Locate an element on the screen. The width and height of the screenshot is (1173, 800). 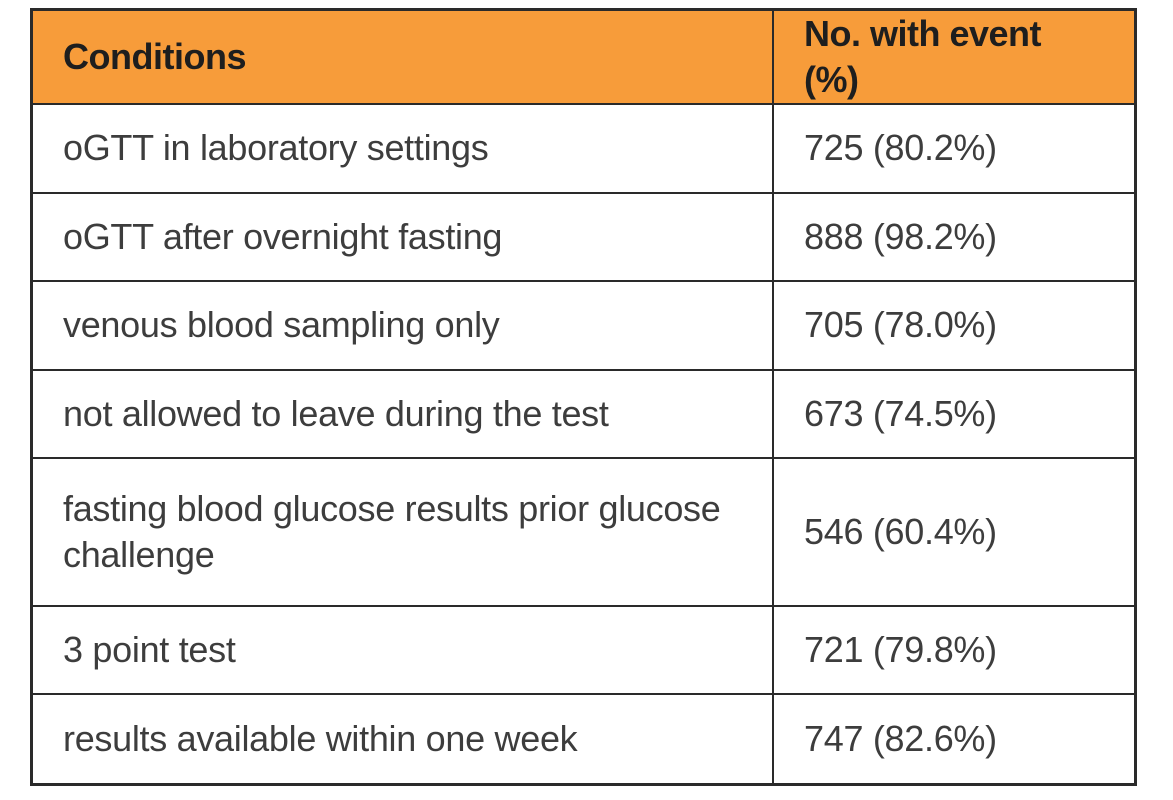
condition-cell: 3 point test is located at coordinates (403, 650).